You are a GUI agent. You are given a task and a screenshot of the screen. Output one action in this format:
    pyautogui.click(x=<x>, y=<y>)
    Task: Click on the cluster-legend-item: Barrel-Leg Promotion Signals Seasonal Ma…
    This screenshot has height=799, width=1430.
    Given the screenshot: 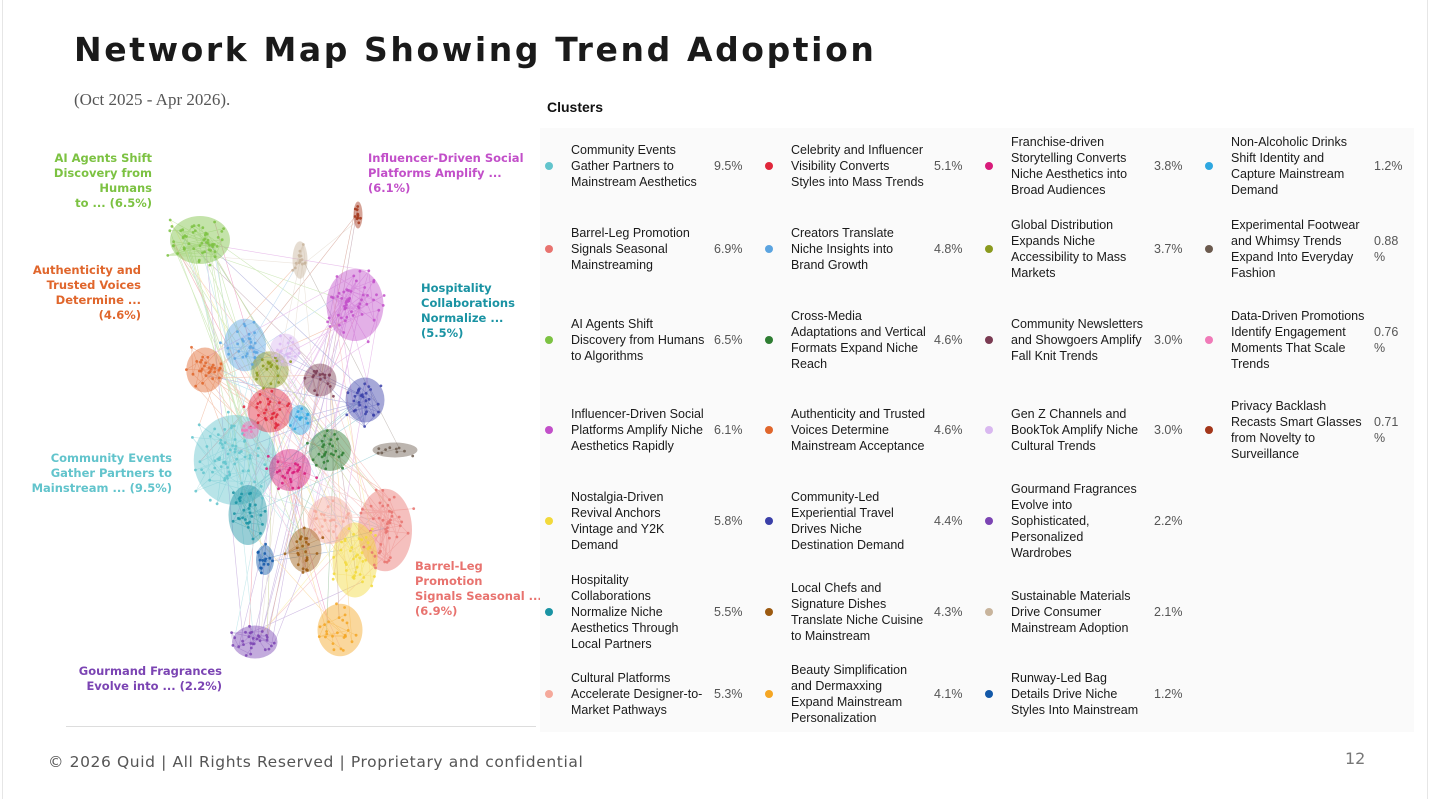 What is the action you would take?
    pyautogui.click(x=650, y=249)
    